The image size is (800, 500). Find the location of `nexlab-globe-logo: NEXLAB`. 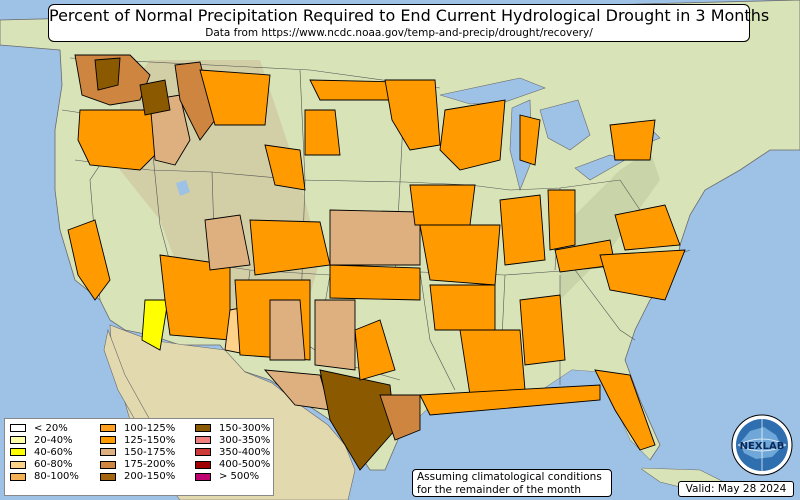

nexlab-globe-logo: NEXLAB is located at coordinates (762, 445).